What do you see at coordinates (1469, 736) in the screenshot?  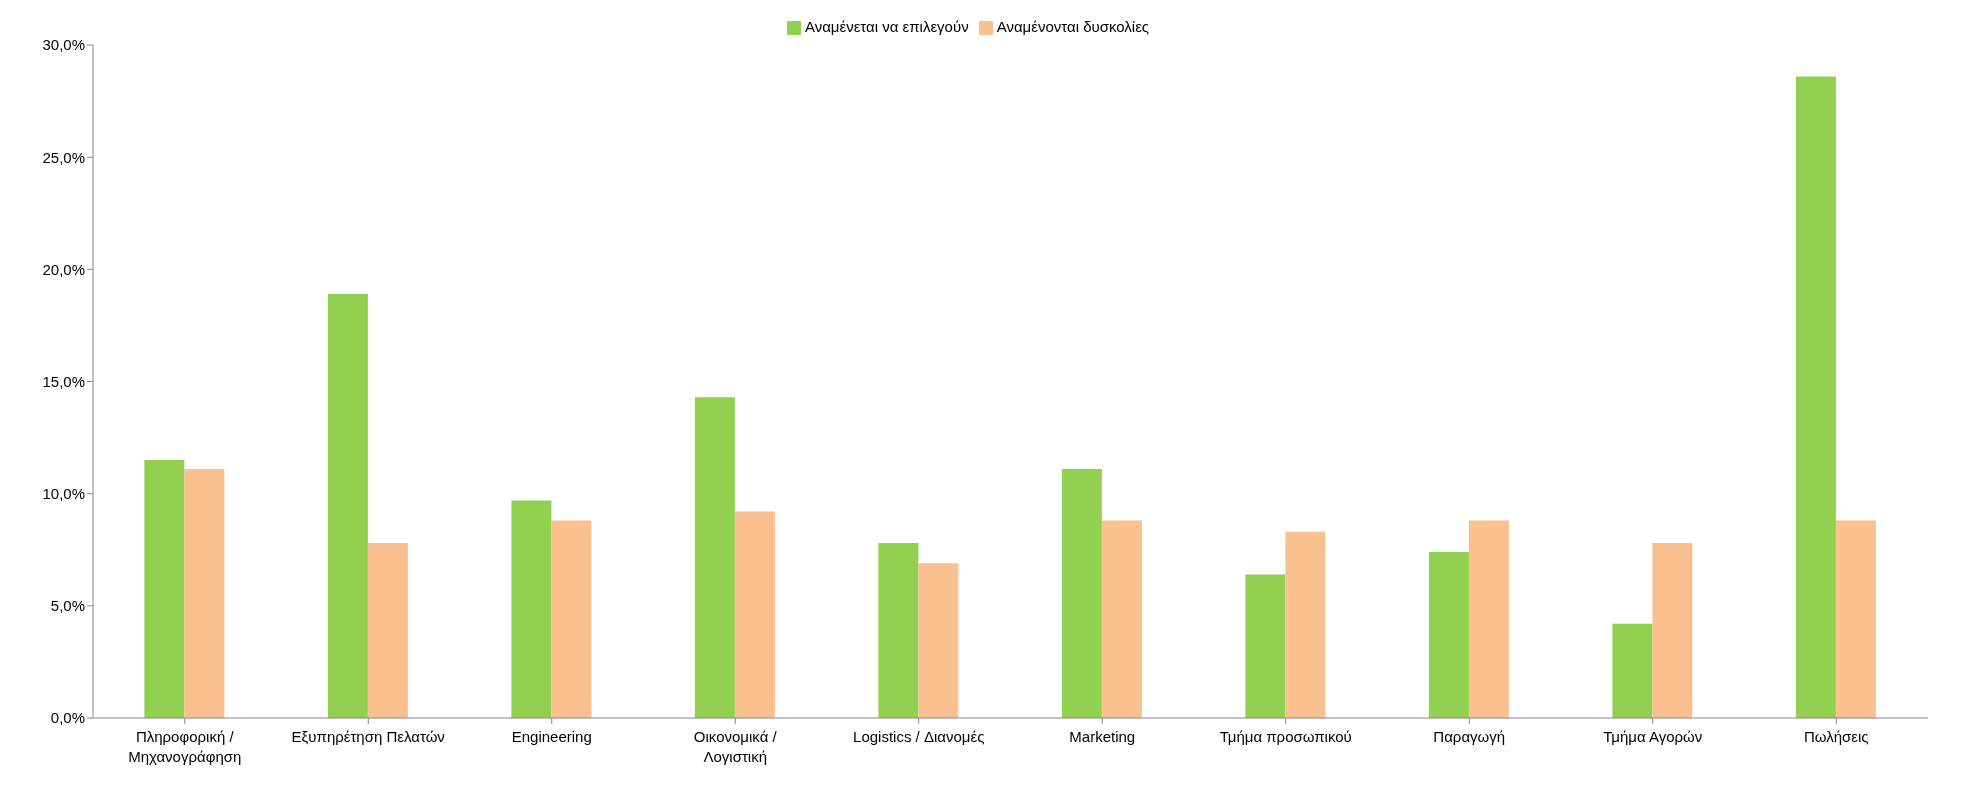 I see `x-tick-label: Παραγωγή` at bounding box center [1469, 736].